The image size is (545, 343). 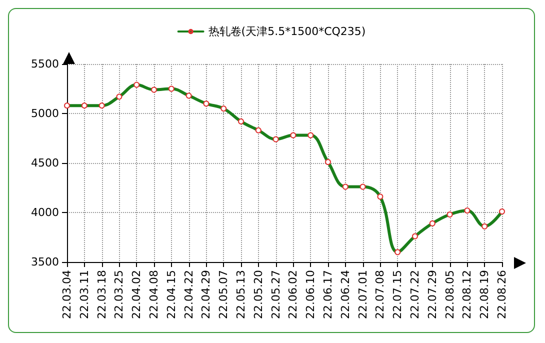 What do you see at coordinates (45, 113) in the screenshot?
I see `y-tick-label: 5000` at bounding box center [45, 113].